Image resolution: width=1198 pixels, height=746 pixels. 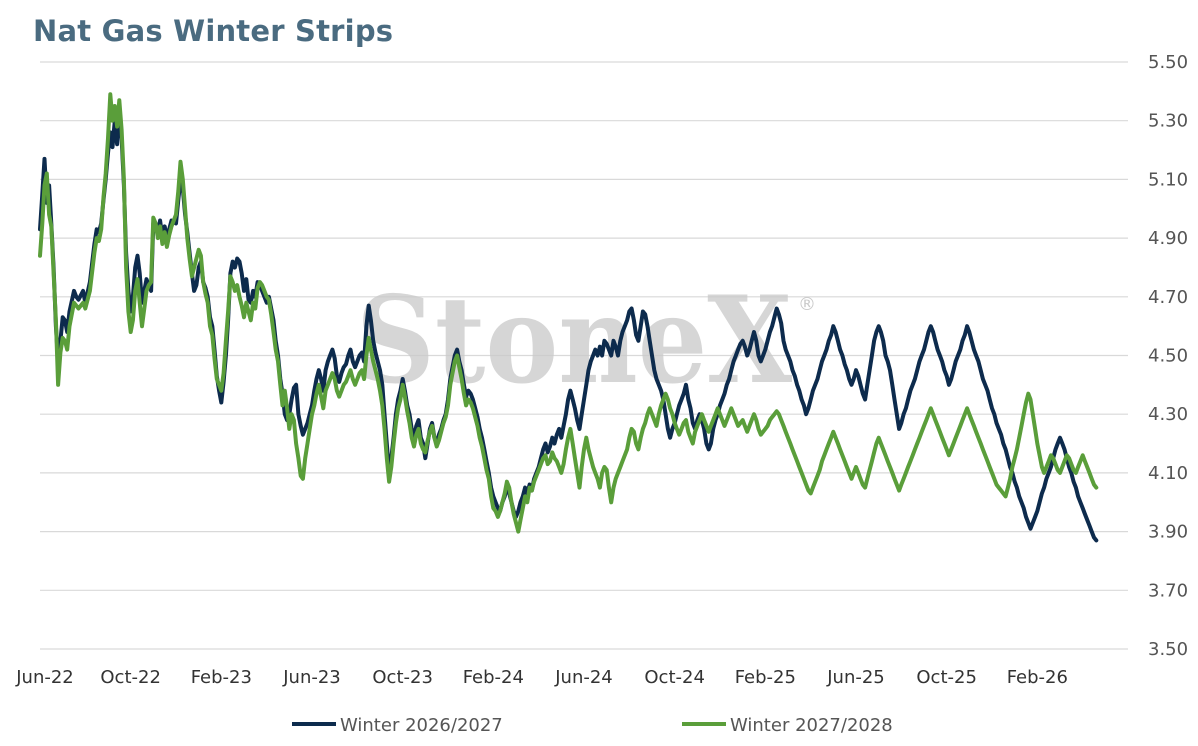 What do you see at coordinates (574, 340) in the screenshot?
I see `watermark-text: StoneX` at bounding box center [574, 340].